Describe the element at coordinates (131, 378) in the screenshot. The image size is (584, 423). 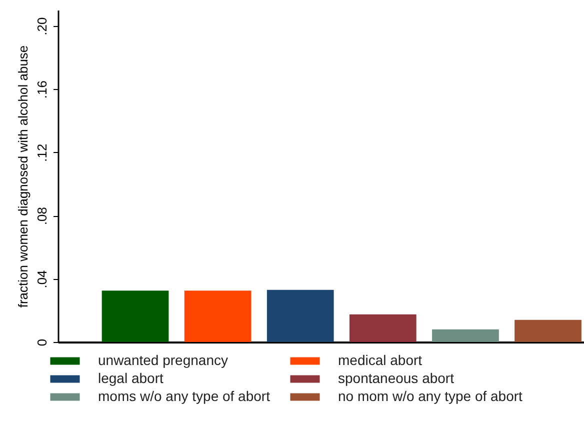
I see `legend-label: legal abort` at that location.